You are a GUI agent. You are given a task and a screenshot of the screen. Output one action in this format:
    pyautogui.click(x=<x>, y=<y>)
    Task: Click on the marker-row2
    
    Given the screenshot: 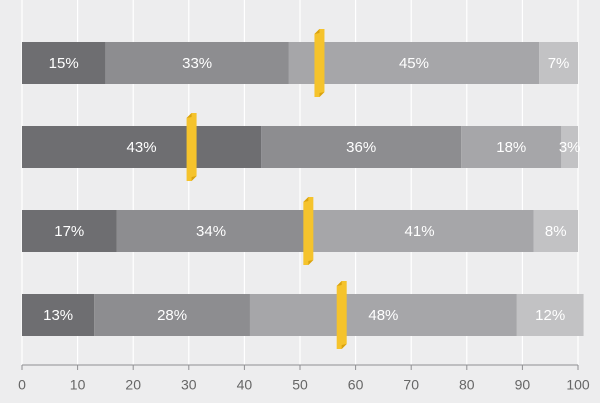 What is the action you would take?
    pyautogui.click(x=191, y=147)
    